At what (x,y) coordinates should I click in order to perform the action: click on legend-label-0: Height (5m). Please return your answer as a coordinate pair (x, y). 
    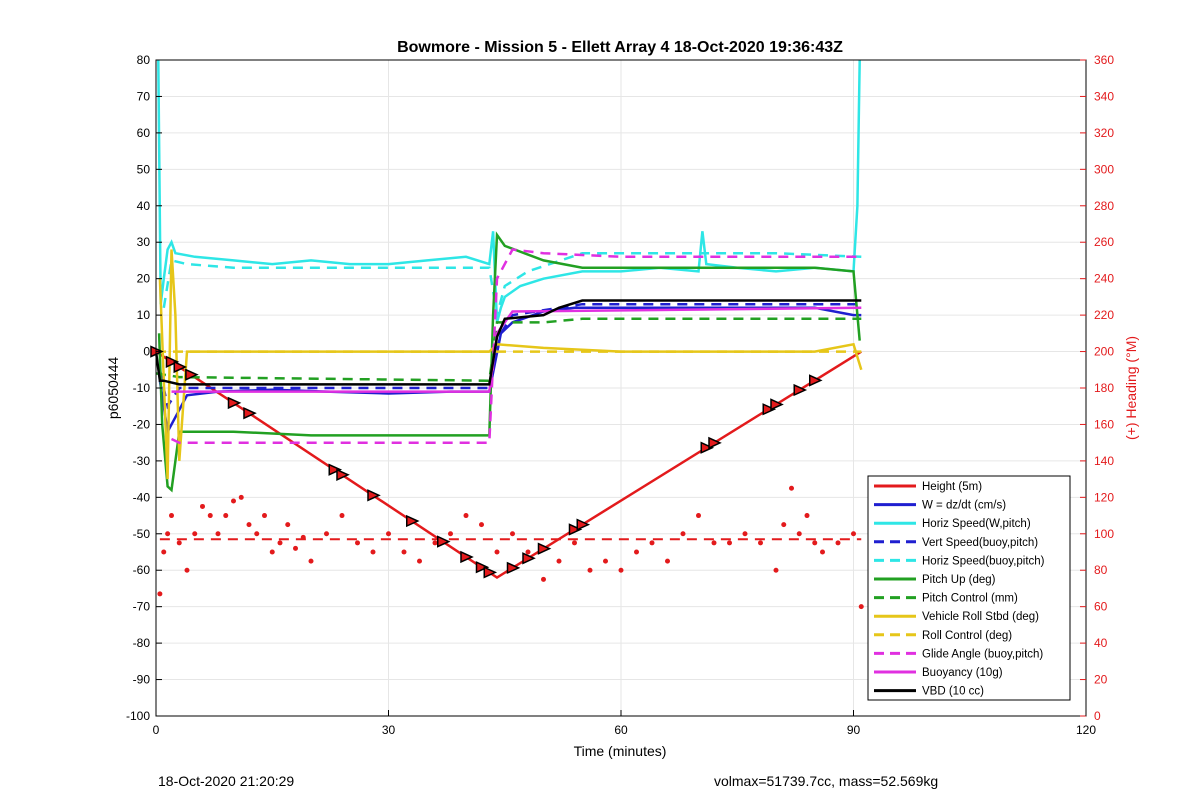
    Looking at the image, I should click on (952, 487).